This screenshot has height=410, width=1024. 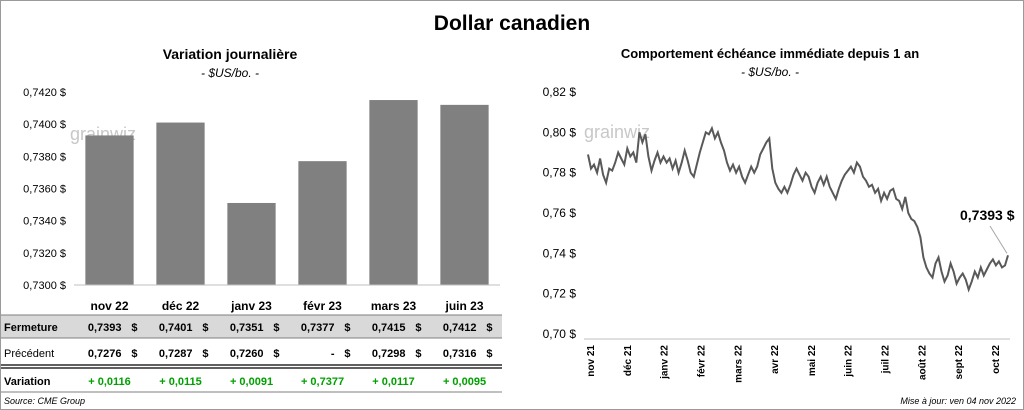 I want to click on y-tick-label: 0,7420 $, so click(x=44, y=93).